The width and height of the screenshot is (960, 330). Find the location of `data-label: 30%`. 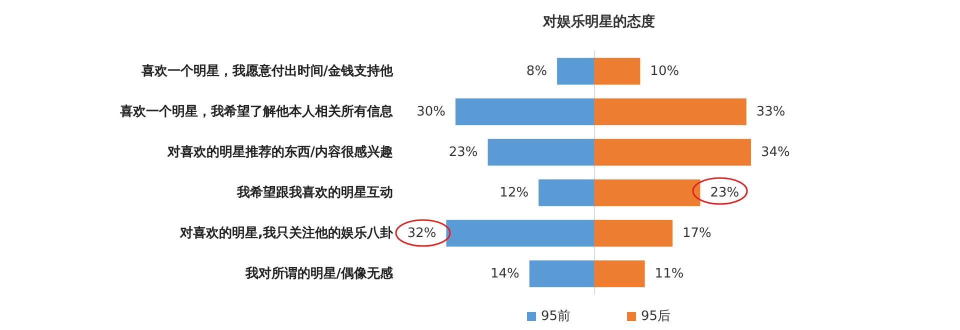

data-label: 30% is located at coordinates (431, 112).